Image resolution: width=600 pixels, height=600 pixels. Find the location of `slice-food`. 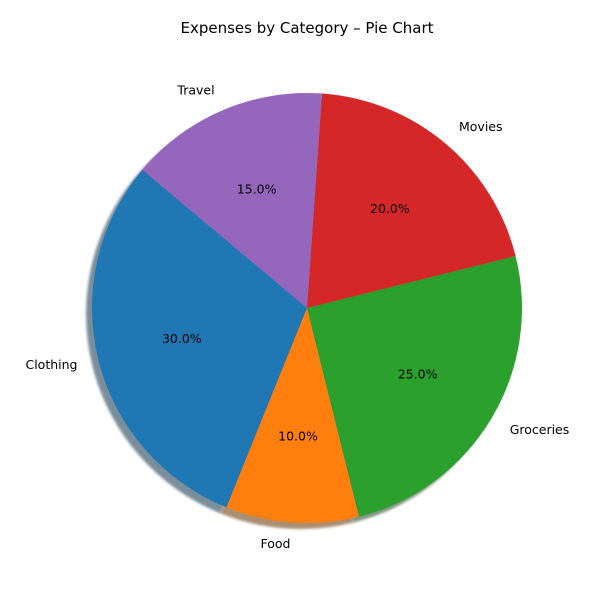

slice-food is located at coordinates (293, 415).